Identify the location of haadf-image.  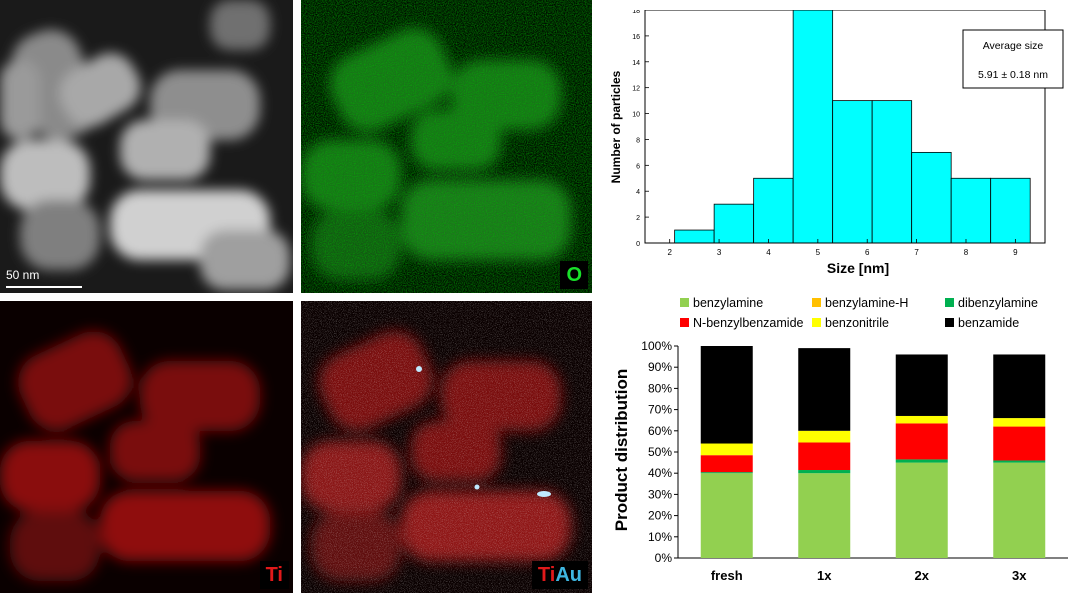
(146, 146).